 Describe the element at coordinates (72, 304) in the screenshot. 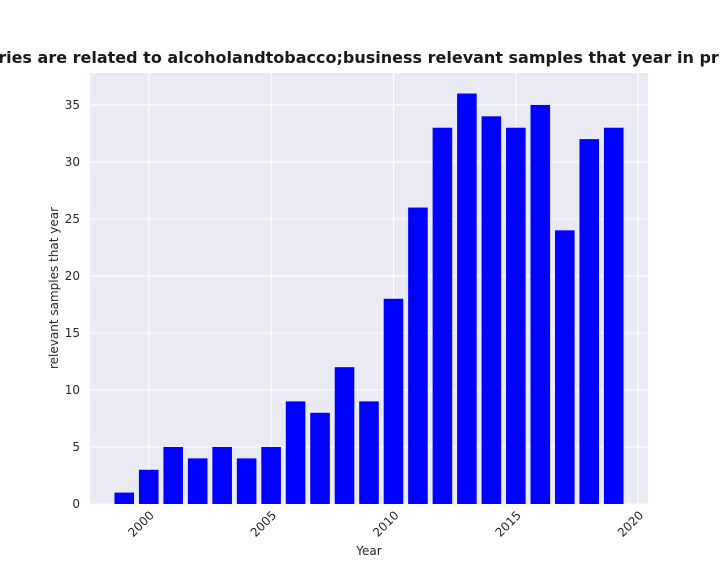

I see `y-axis-ticks: 0 5 10 15 20 25 30 35` at that location.